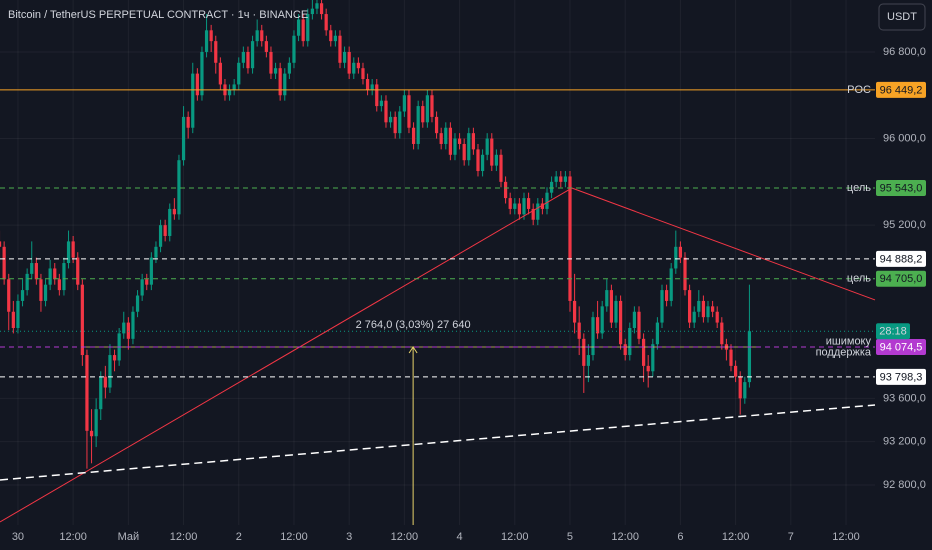 This screenshot has height=550, width=932. Describe the element at coordinates (349, 537) in the screenshot. I see `x-tick-label: 3` at that location.